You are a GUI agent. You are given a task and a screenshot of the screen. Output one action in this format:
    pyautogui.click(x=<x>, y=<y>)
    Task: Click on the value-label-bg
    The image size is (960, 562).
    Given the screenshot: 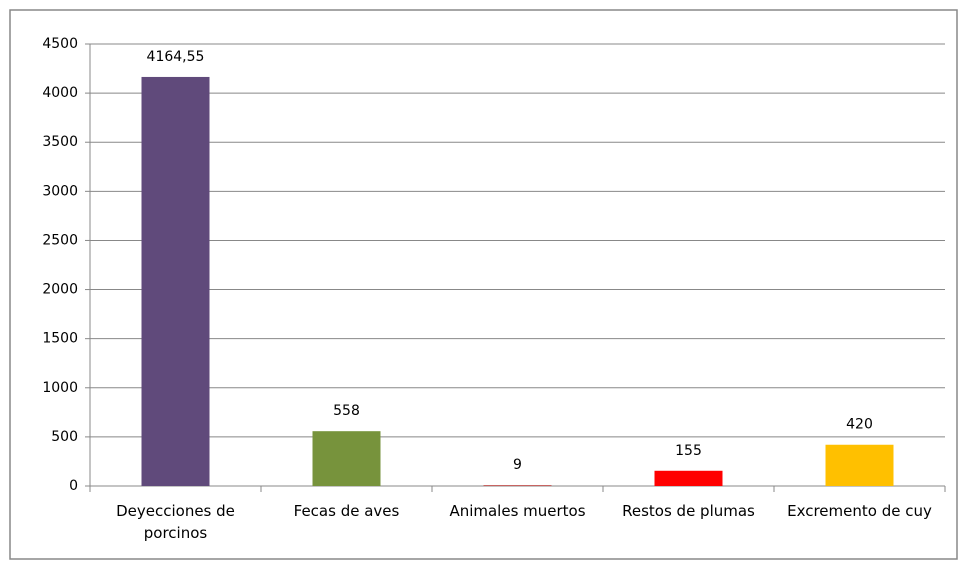 What is the action you would take?
    pyautogui.click(x=175, y=56)
    